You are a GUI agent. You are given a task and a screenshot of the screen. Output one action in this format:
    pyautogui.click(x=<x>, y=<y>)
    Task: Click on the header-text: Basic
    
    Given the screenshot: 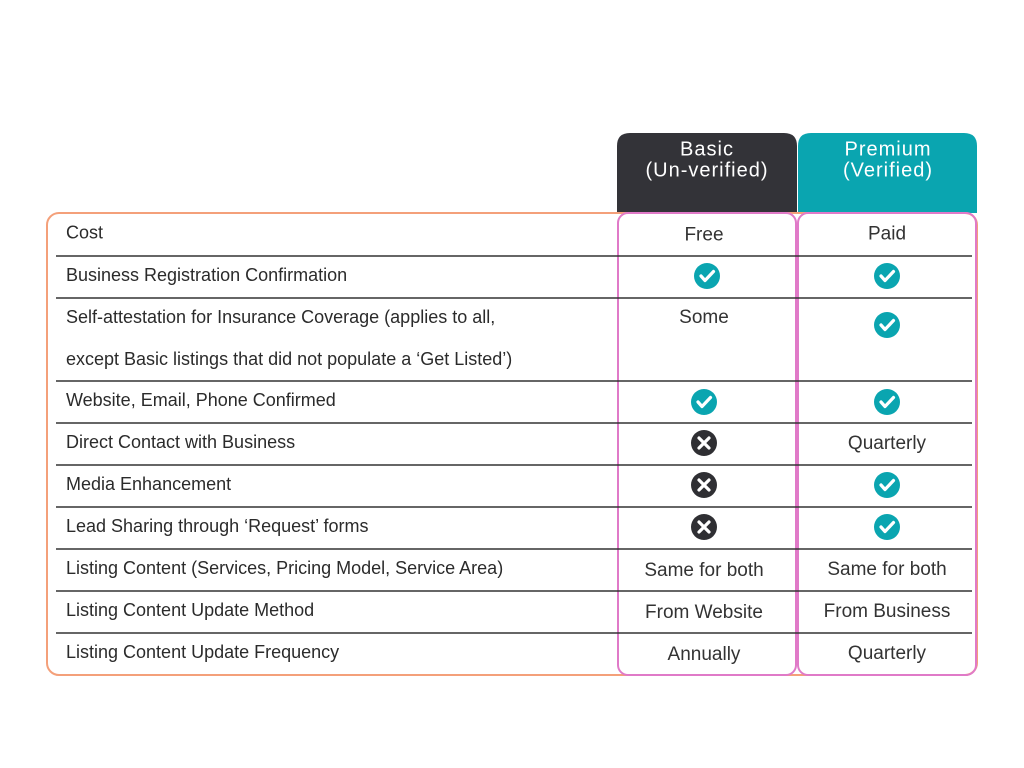 What is the action you would take?
    pyautogui.click(x=707, y=149)
    